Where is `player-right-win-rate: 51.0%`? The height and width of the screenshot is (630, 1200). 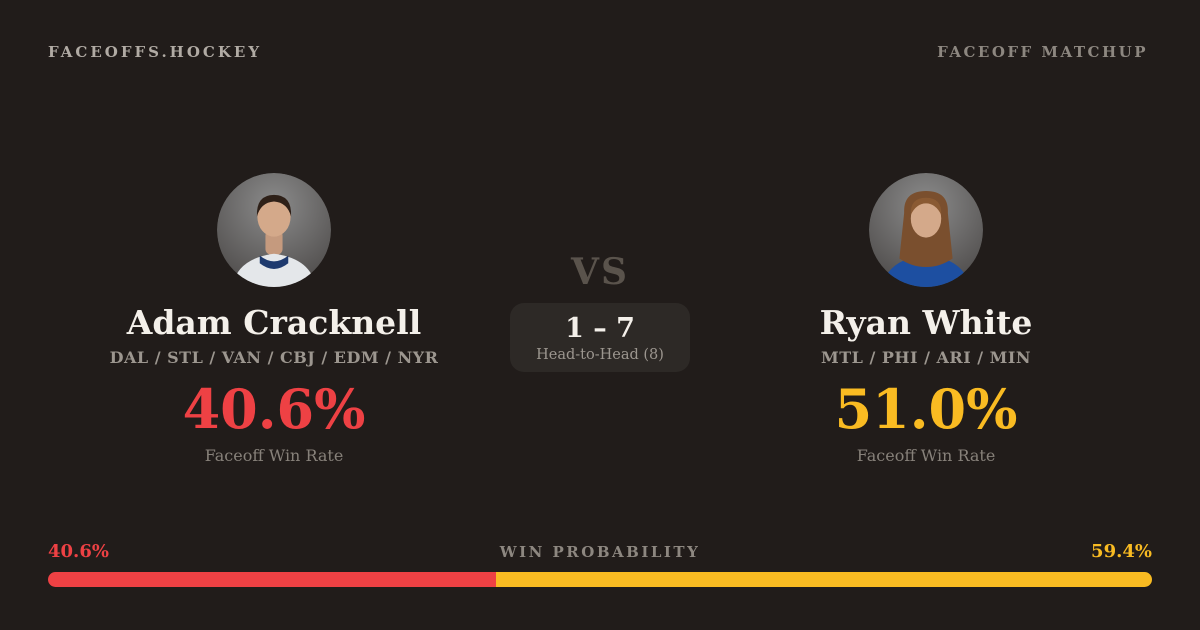 player-right-win-rate: 51.0% is located at coordinates (926, 409).